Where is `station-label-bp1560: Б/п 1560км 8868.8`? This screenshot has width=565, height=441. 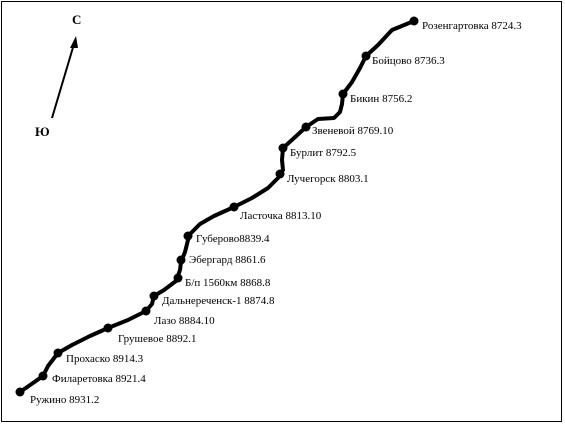 station-label-bp1560: Б/п 1560км 8868.8 is located at coordinates (228, 283).